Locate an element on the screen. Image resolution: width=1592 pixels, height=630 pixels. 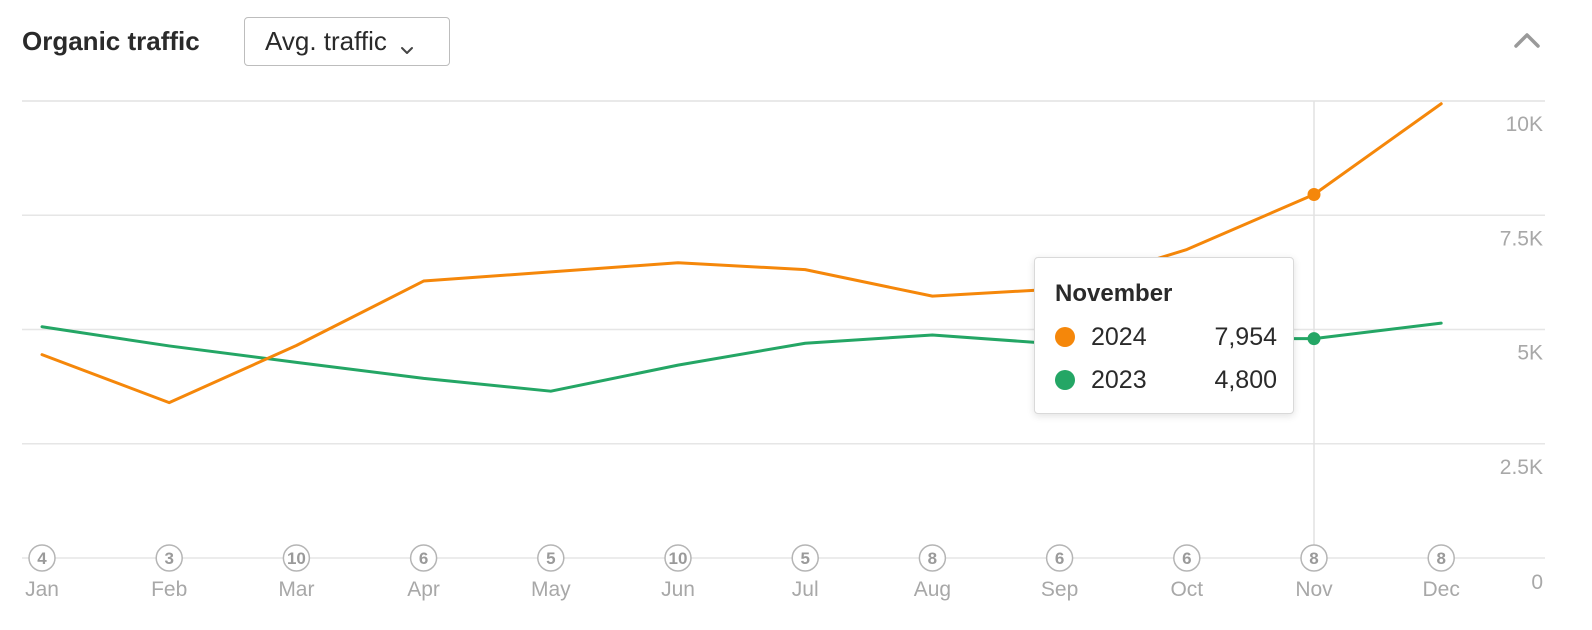
y-tick-label: 10K is located at coordinates (1524, 124).